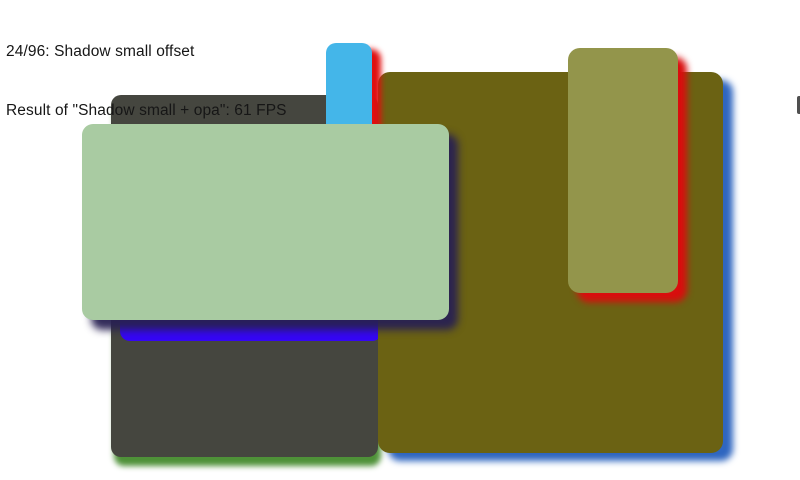  What do you see at coordinates (623, 170) in the screenshot?
I see `khaki-rect` at bounding box center [623, 170].